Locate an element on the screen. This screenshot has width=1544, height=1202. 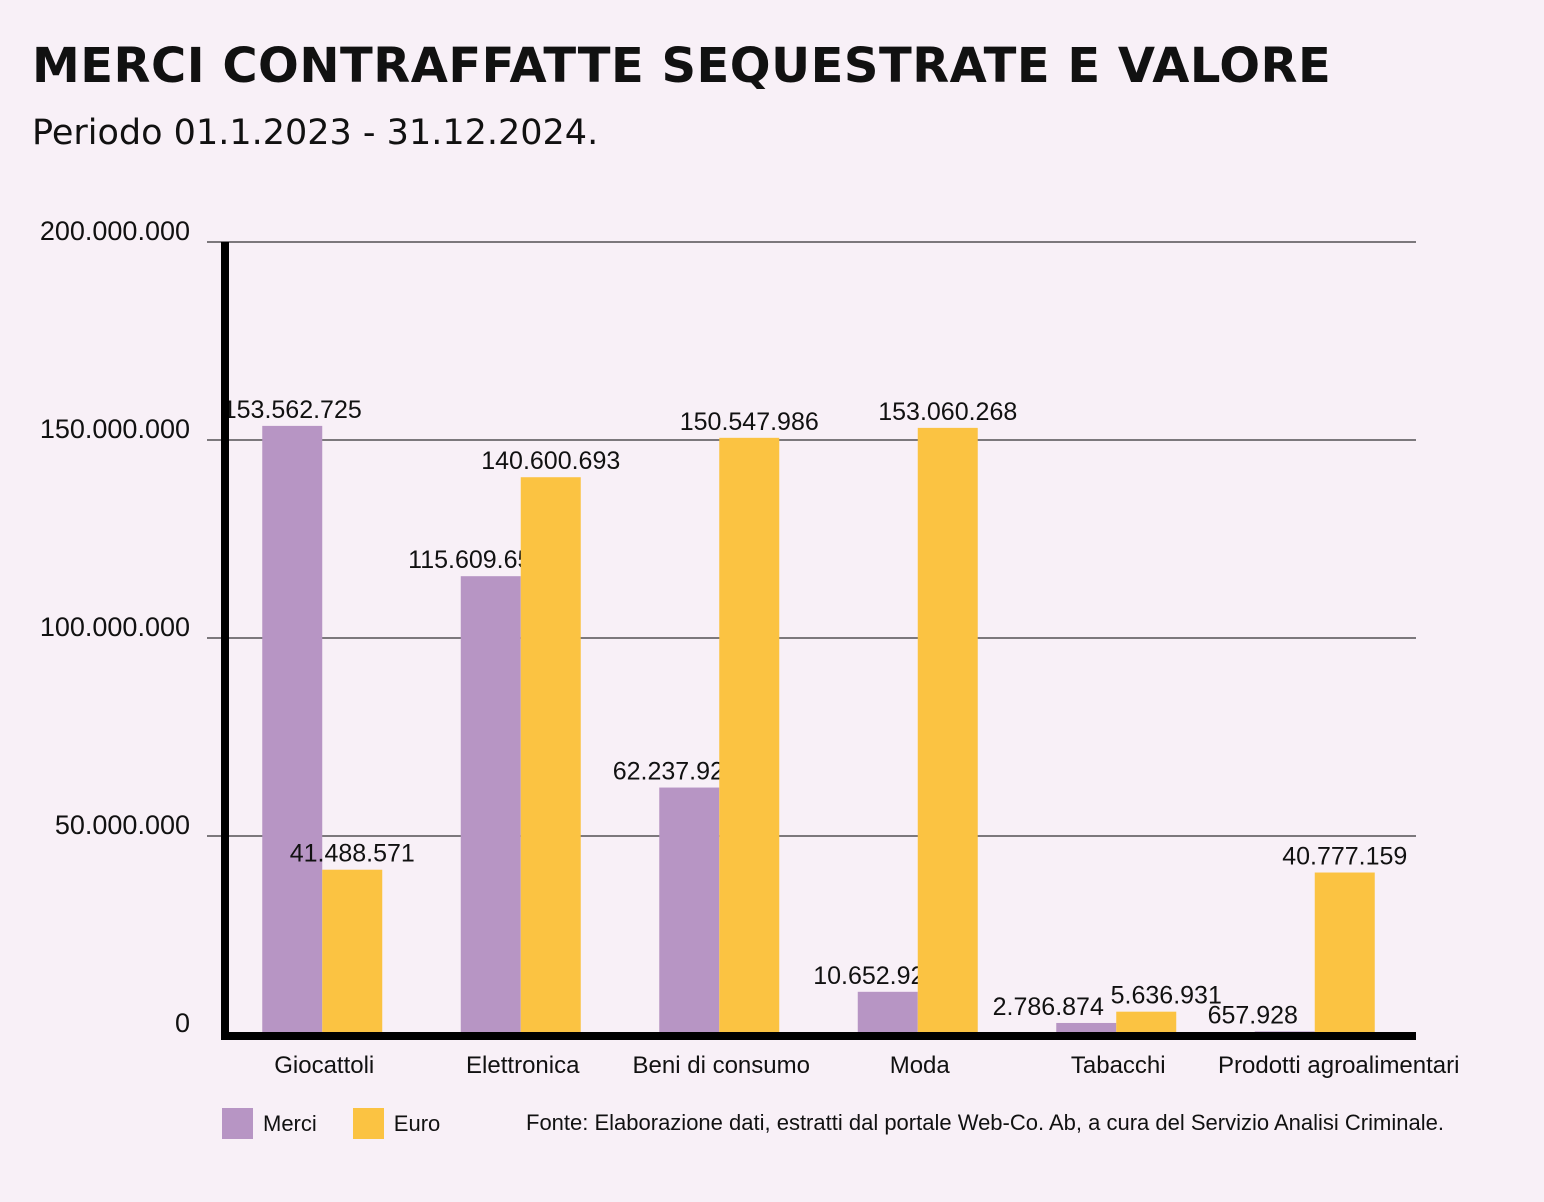
x-tick-label: Elettronica is located at coordinates (523, 1065).